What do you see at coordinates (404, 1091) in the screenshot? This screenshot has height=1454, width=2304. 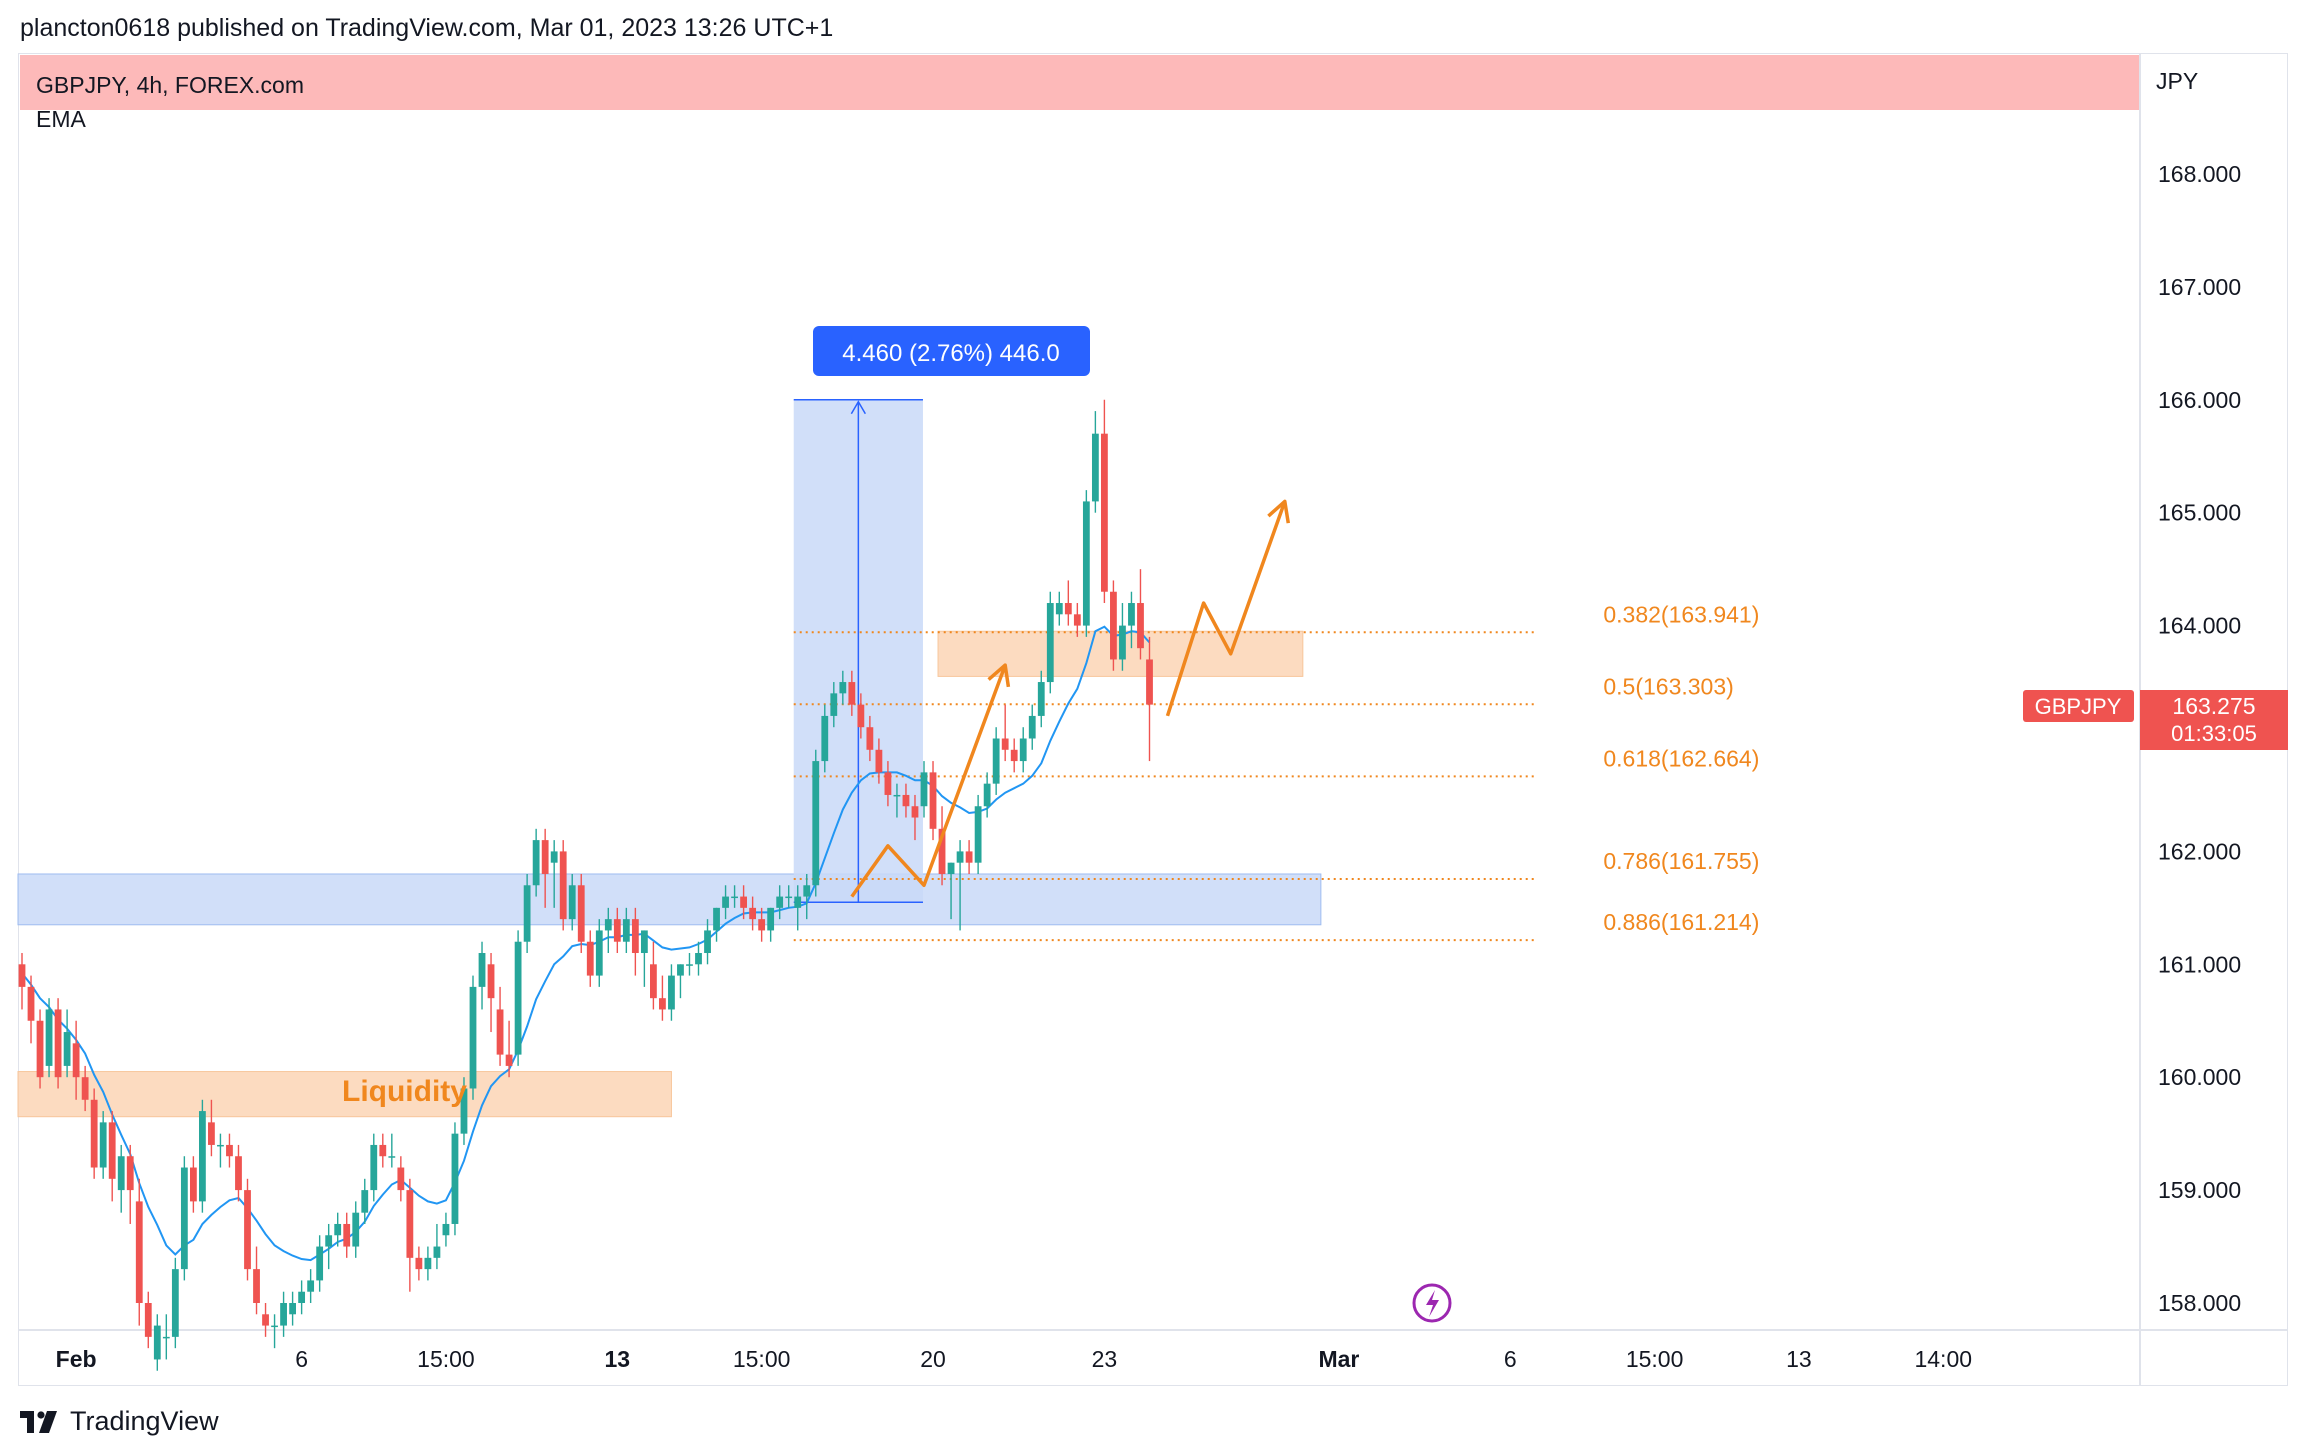 I see `liquidity-label: Liquidity` at bounding box center [404, 1091].